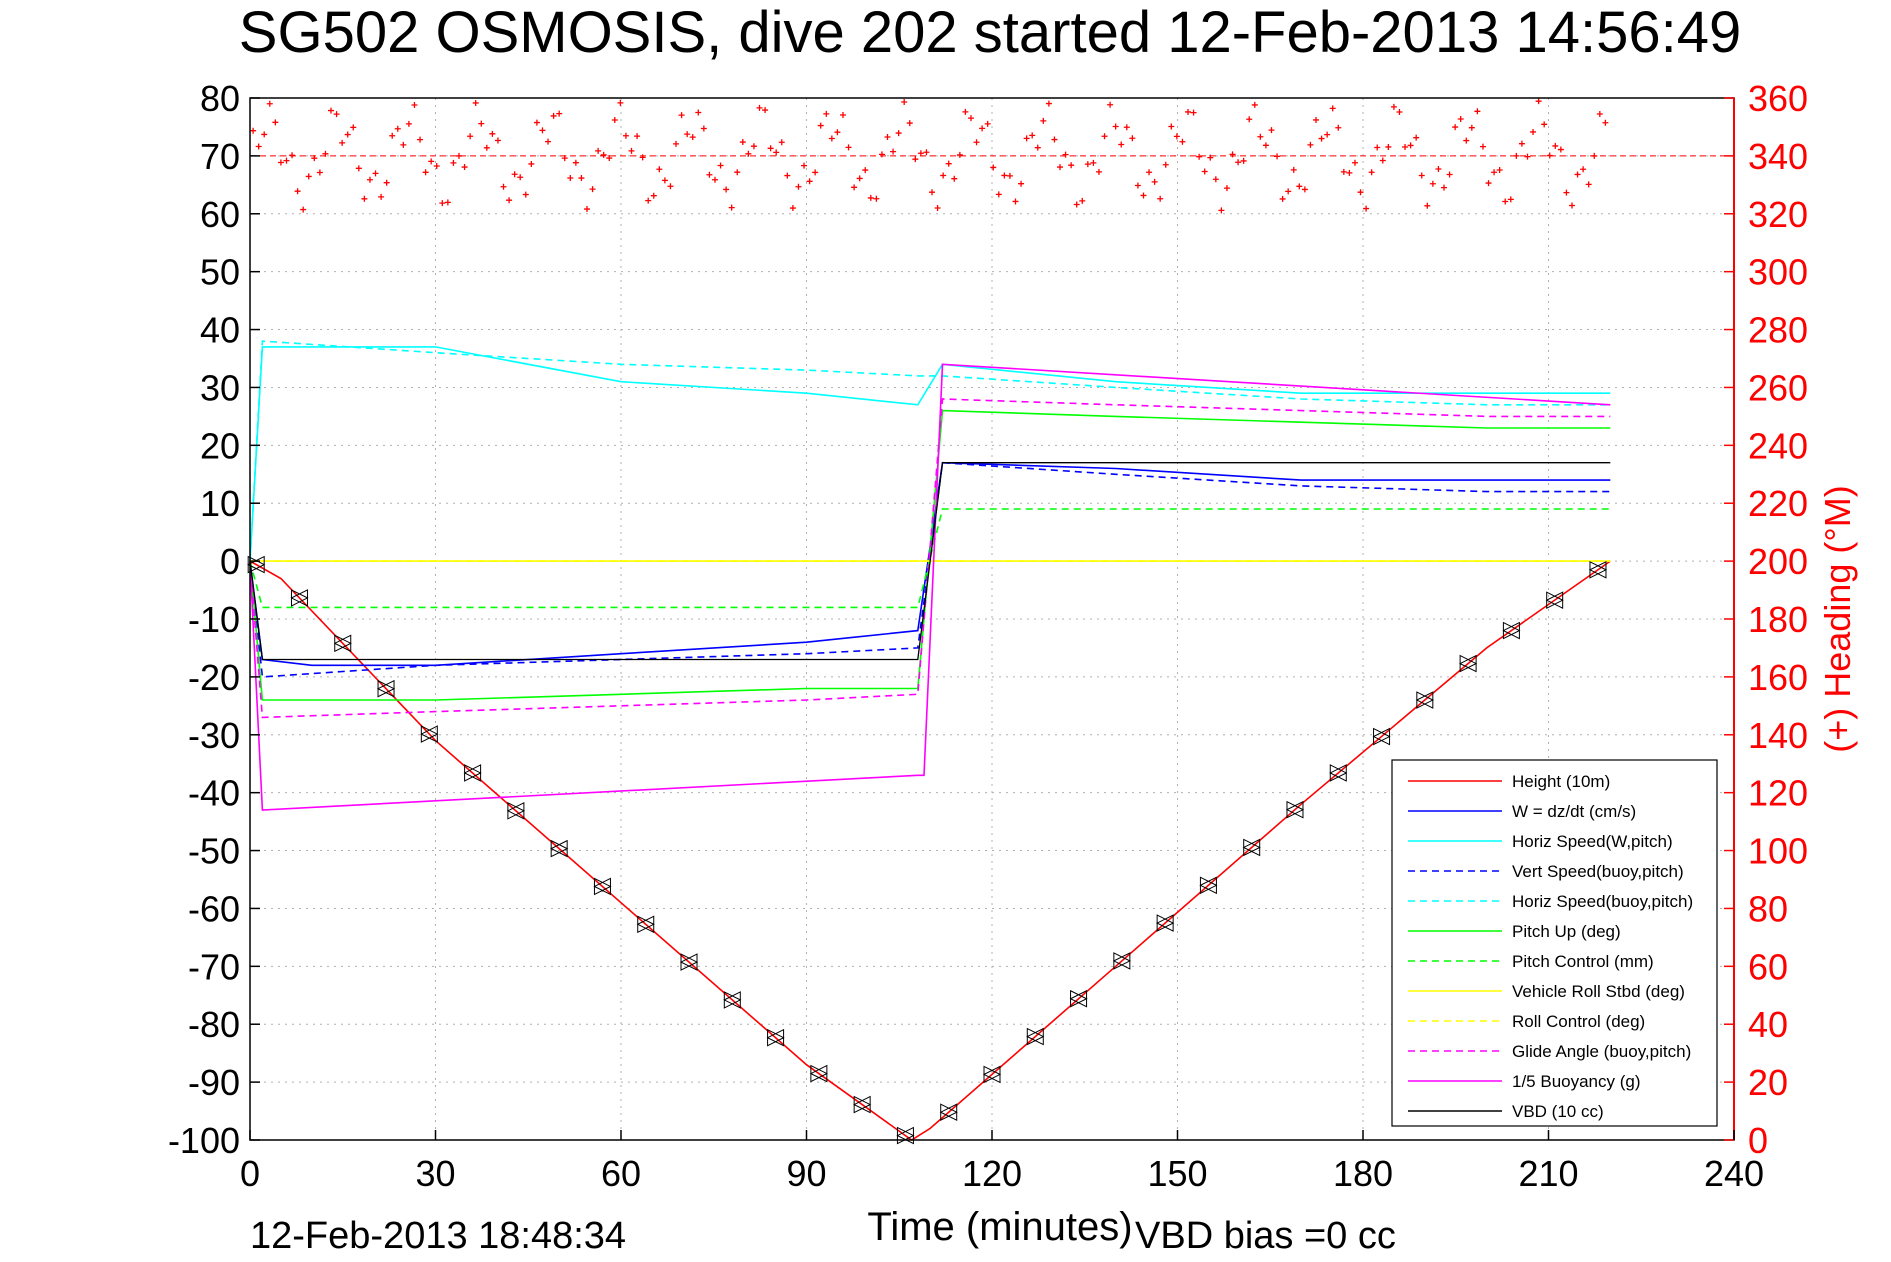 The width and height of the screenshot is (1891, 1262). What do you see at coordinates (1602, 901) in the screenshot?
I see `legend-label-4: Horiz Speed(buoy,pitch)` at bounding box center [1602, 901].